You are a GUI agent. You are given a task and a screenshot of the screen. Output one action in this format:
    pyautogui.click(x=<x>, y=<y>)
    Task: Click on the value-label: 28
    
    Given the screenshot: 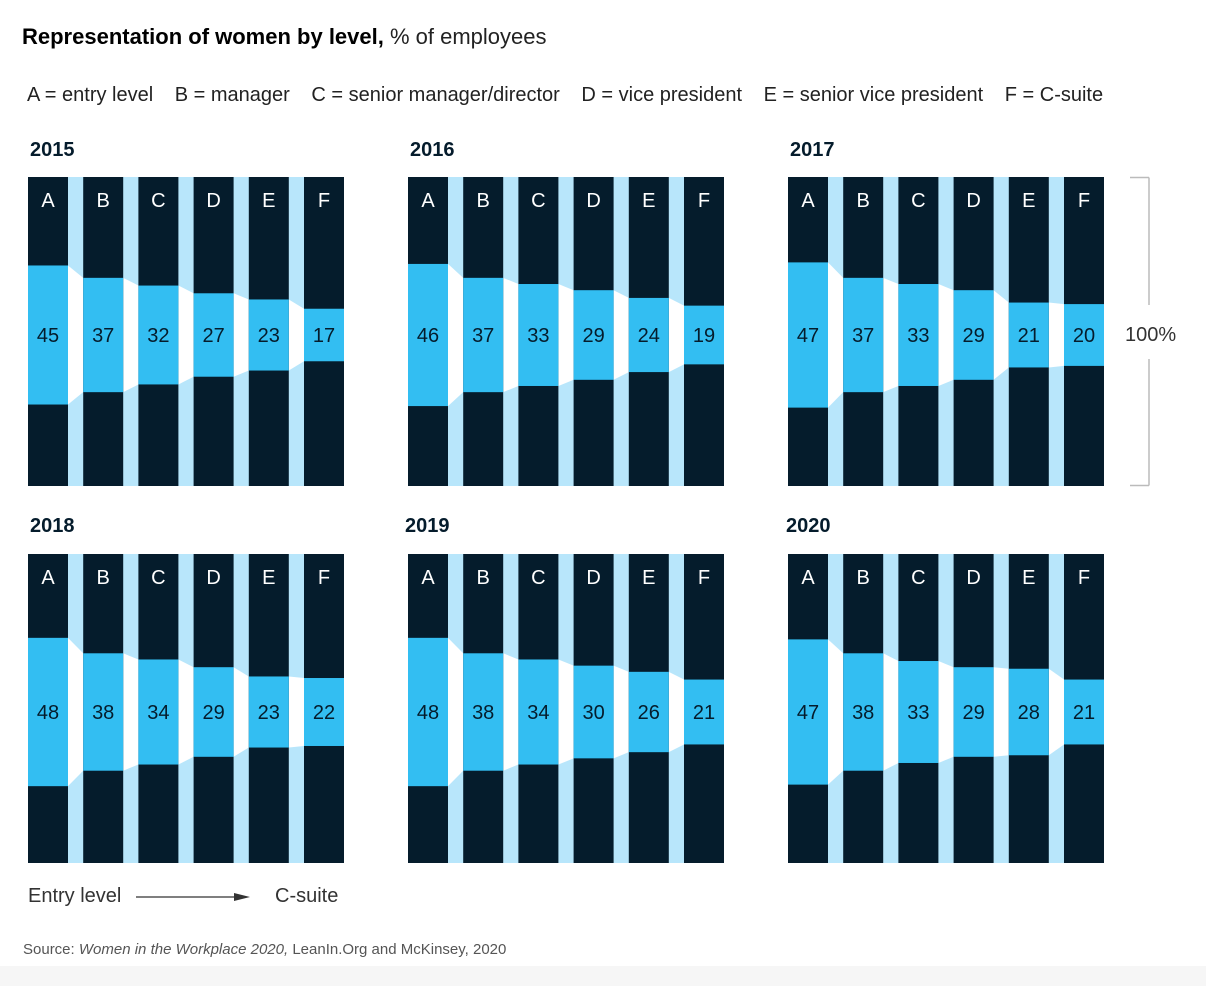 What is the action you would take?
    pyautogui.click(x=1029, y=713)
    